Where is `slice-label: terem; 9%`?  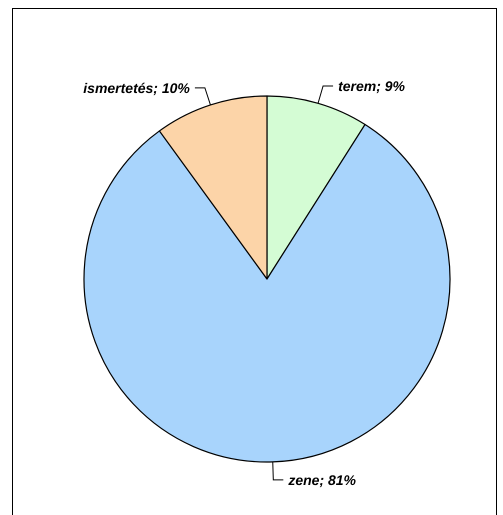
slice-label: terem; 9% is located at coordinates (372, 86).